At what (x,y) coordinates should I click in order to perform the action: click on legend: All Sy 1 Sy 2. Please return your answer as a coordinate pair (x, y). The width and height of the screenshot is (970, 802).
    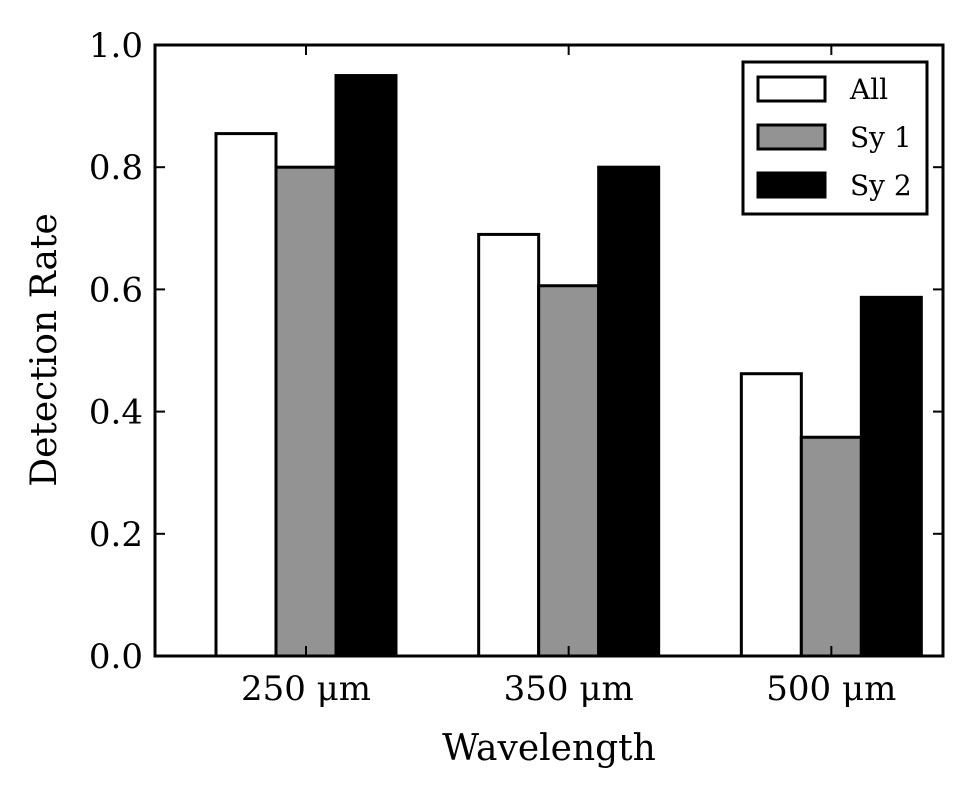
    Looking at the image, I should click on (835, 138).